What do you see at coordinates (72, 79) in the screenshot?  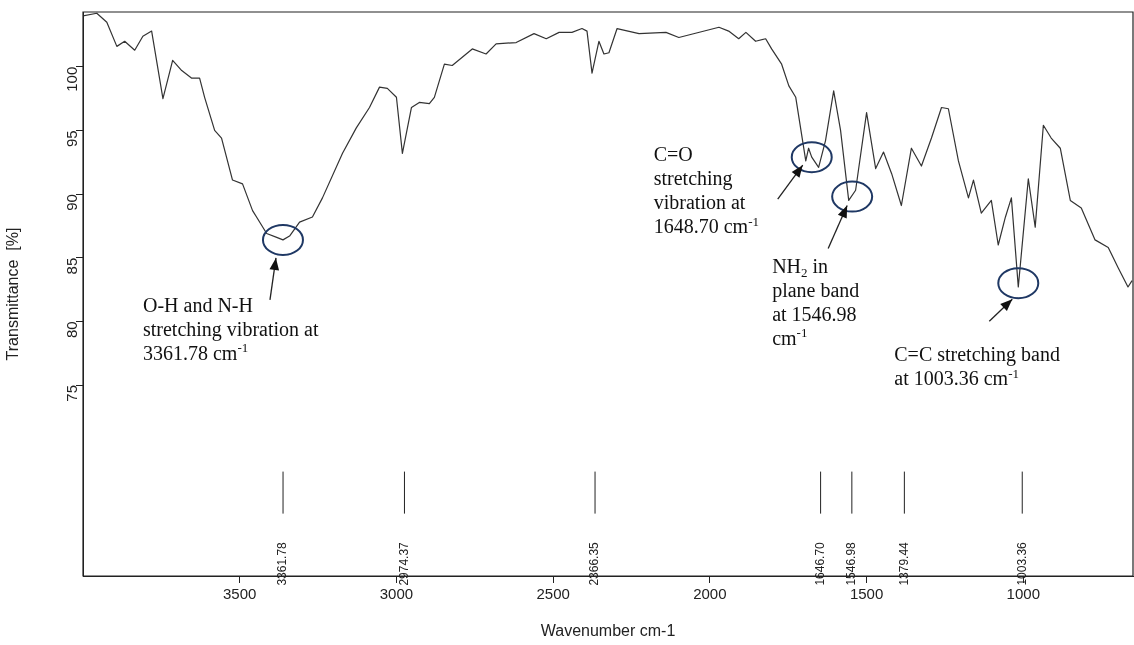 I see `y-tick-label: 100` at bounding box center [72, 79].